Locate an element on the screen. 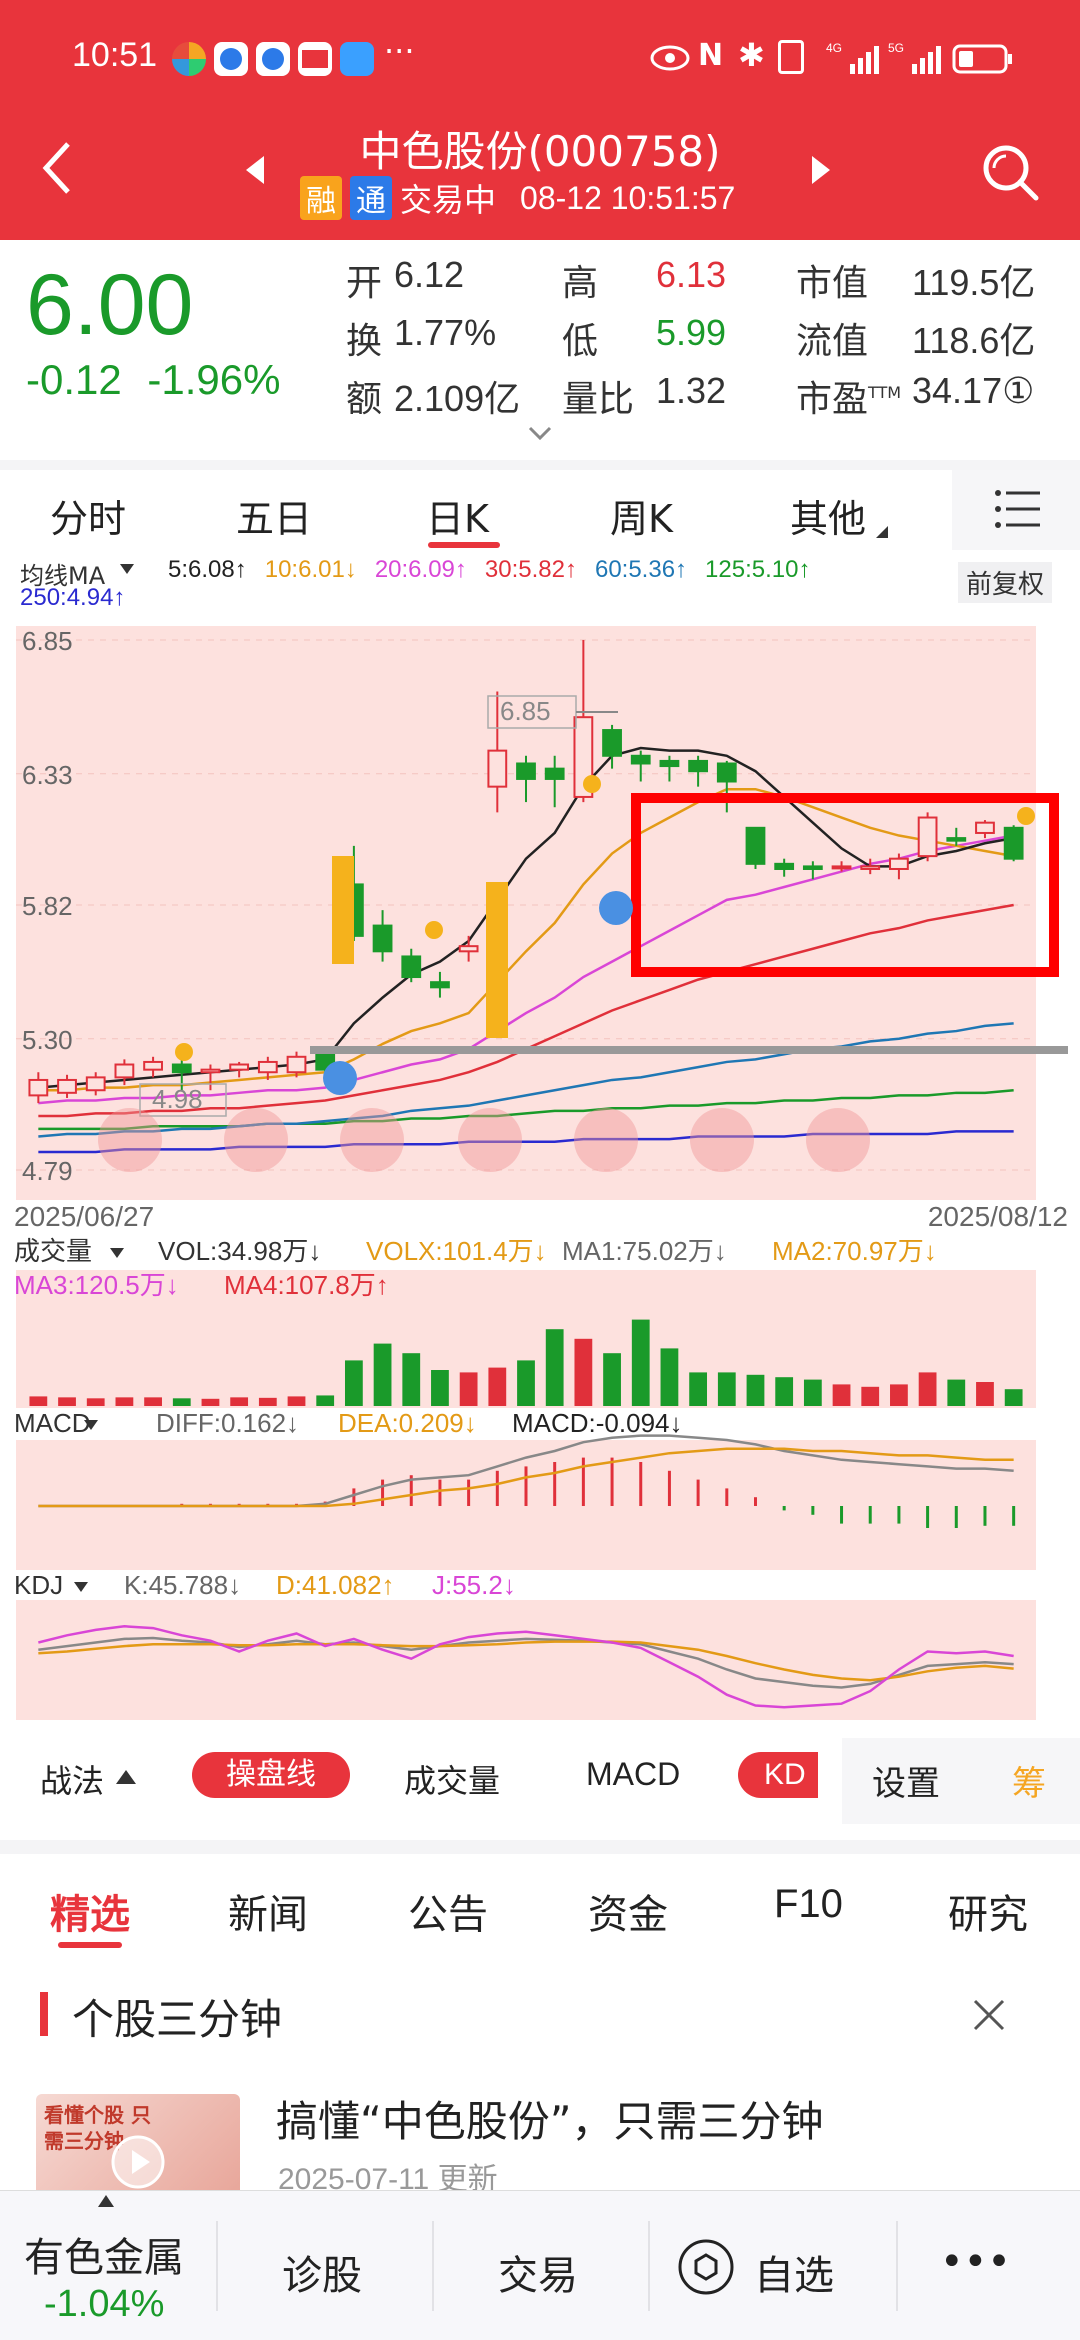 The height and width of the screenshot is (2340, 1080). volume-dropdown-icon is located at coordinates (117, 1253).